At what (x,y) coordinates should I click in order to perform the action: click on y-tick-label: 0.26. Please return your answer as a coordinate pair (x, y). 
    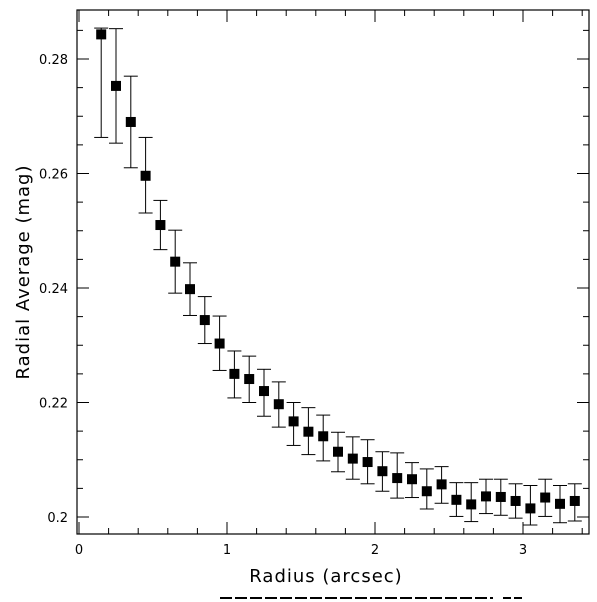
    Looking at the image, I should click on (53, 175).